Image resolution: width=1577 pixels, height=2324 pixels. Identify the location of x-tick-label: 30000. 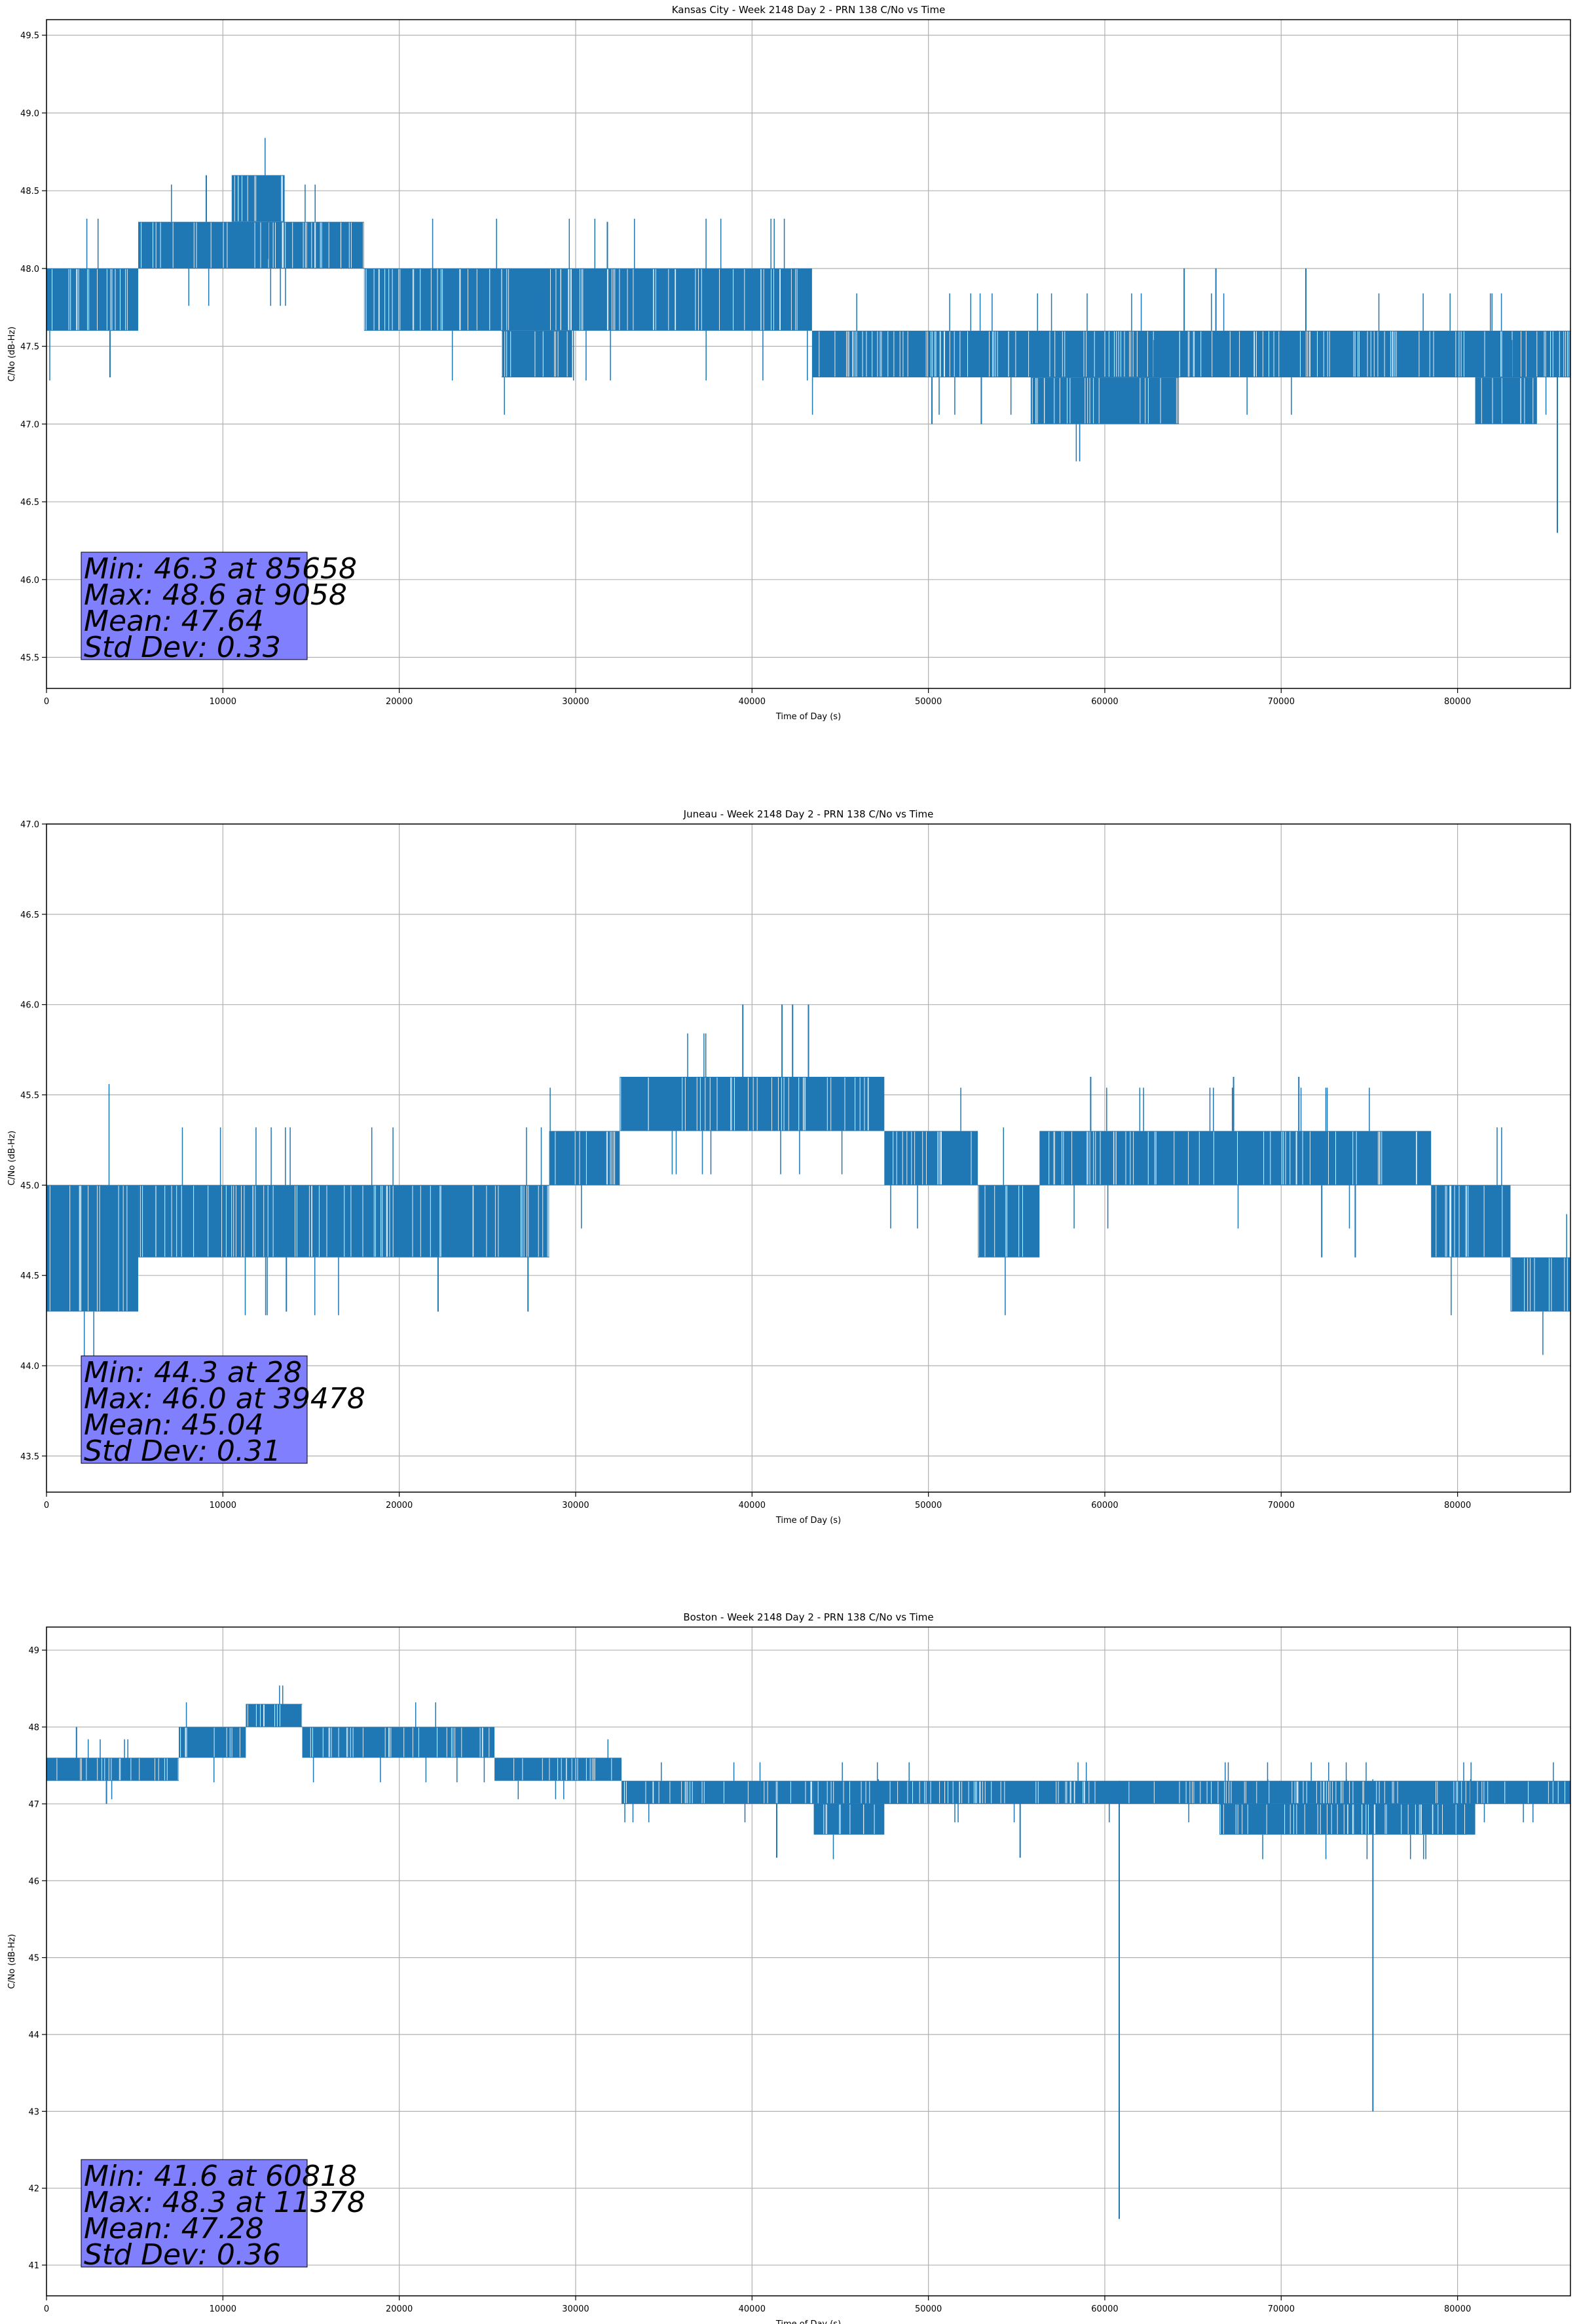
(575, 2309).